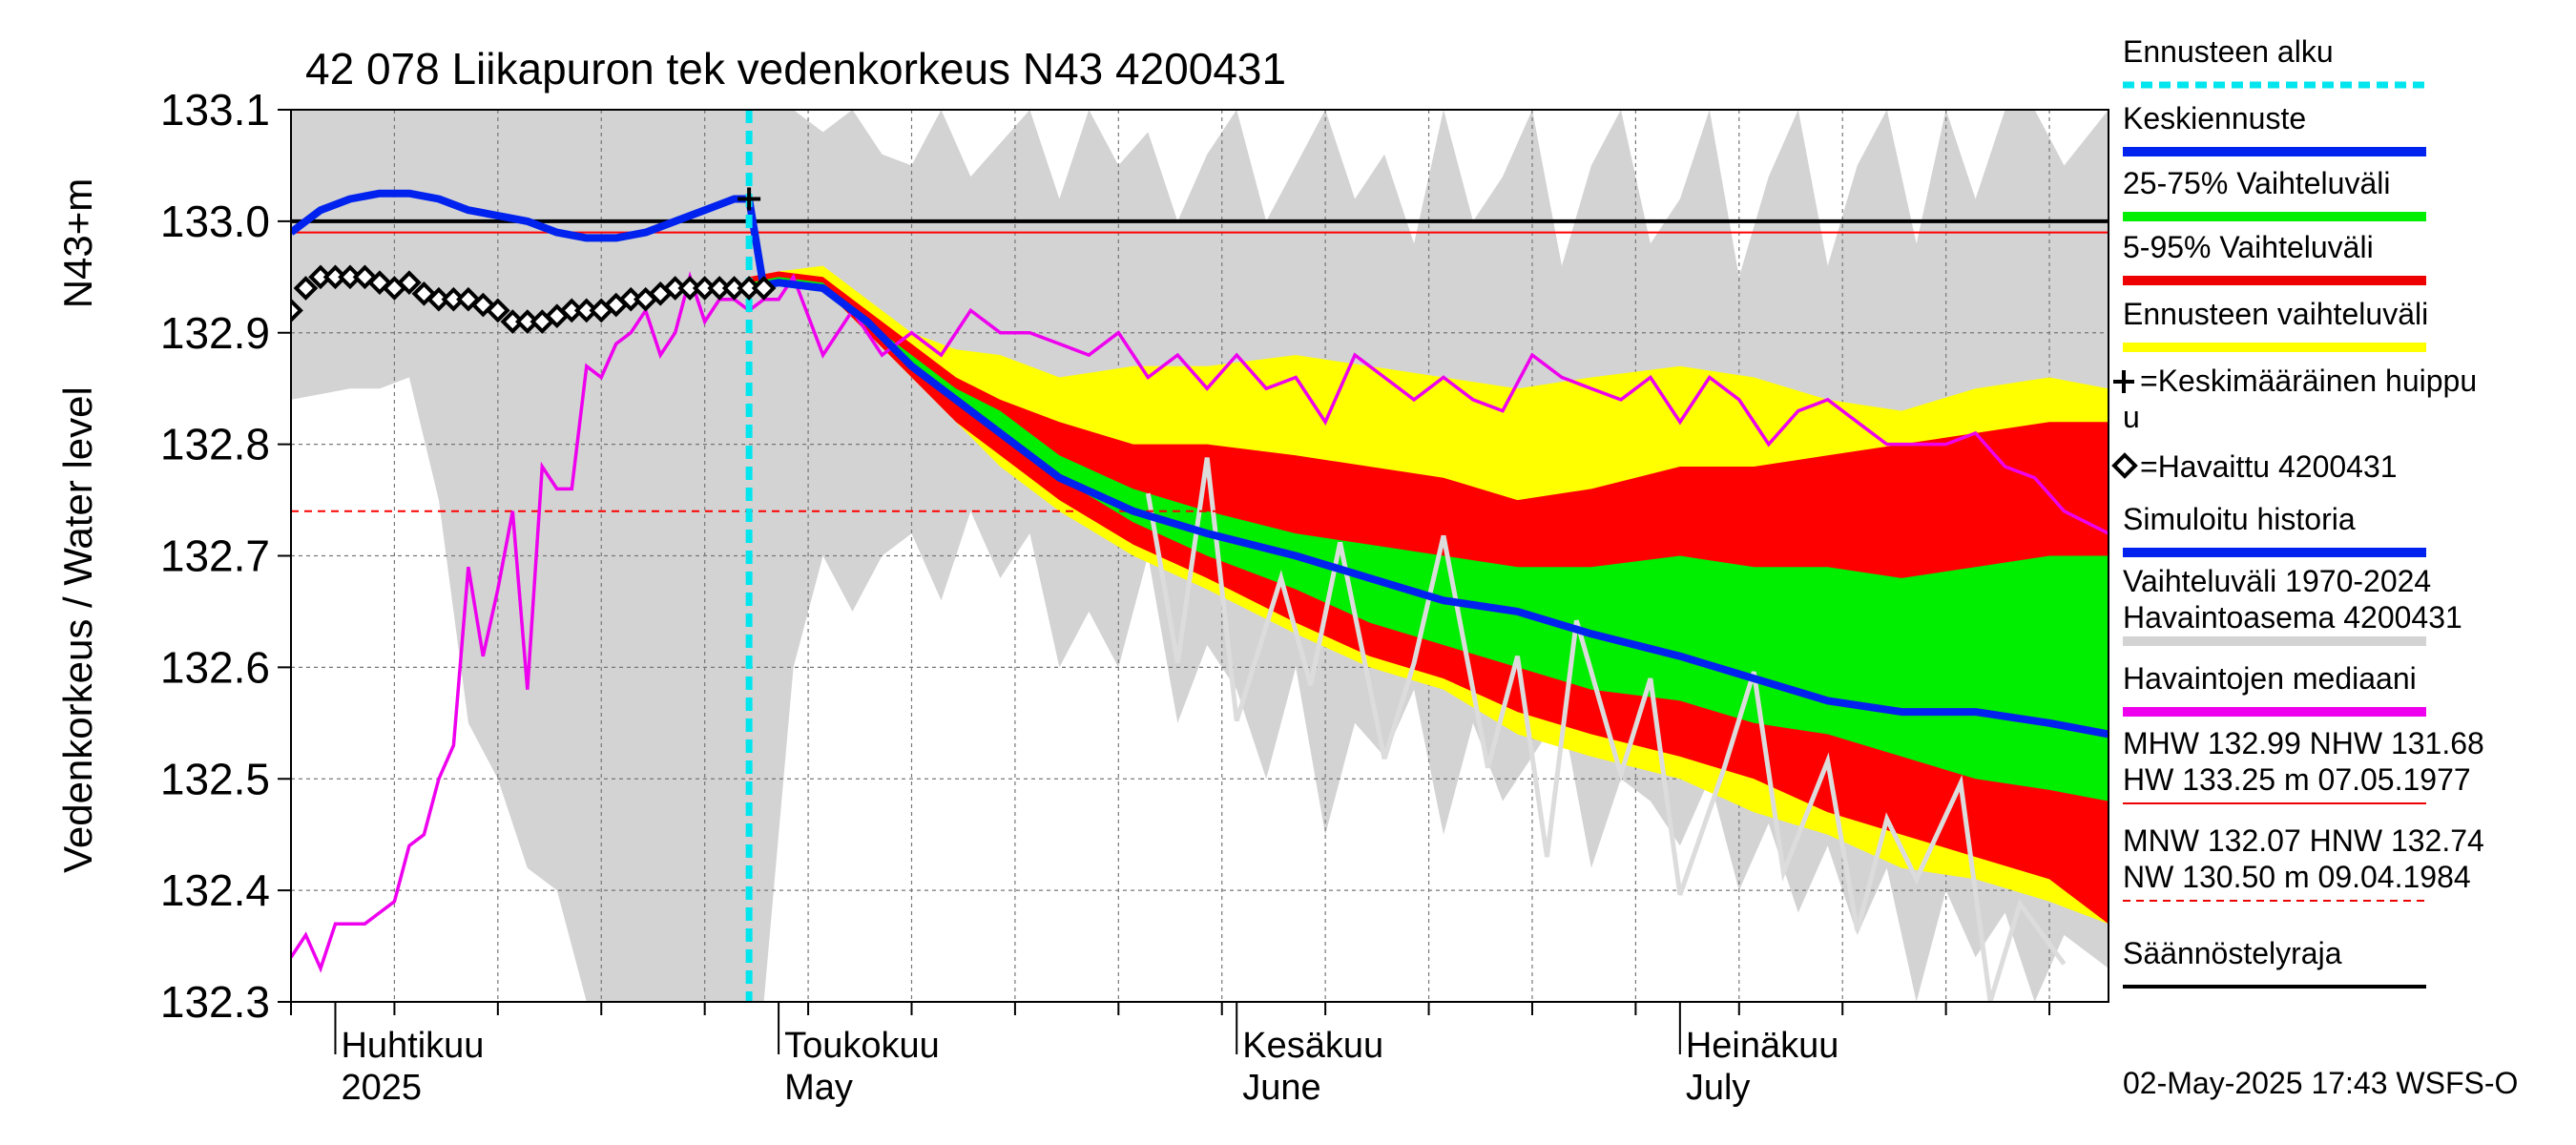  What do you see at coordinates (2292, 617) in the screenshot?
I see `legend-label-2: Havaintoasema 4200431` at bounding box center [2292, 617].